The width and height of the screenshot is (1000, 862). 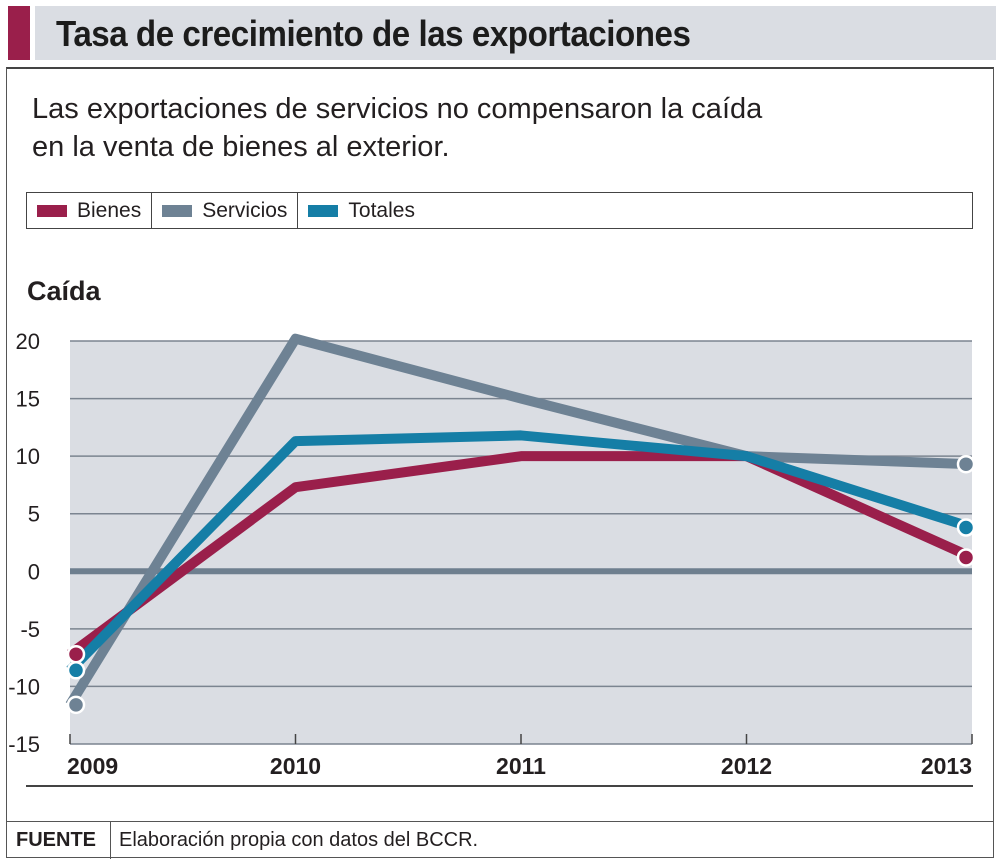 What do you see at coordinates (19, 33) in the screenshot?
I see `title-accent-bar` at bounding box center [19, 33].